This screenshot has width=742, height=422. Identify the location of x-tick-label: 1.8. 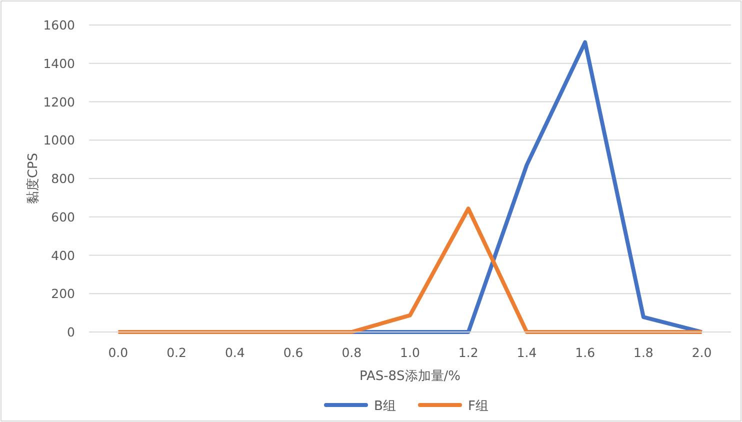
(644, 352).